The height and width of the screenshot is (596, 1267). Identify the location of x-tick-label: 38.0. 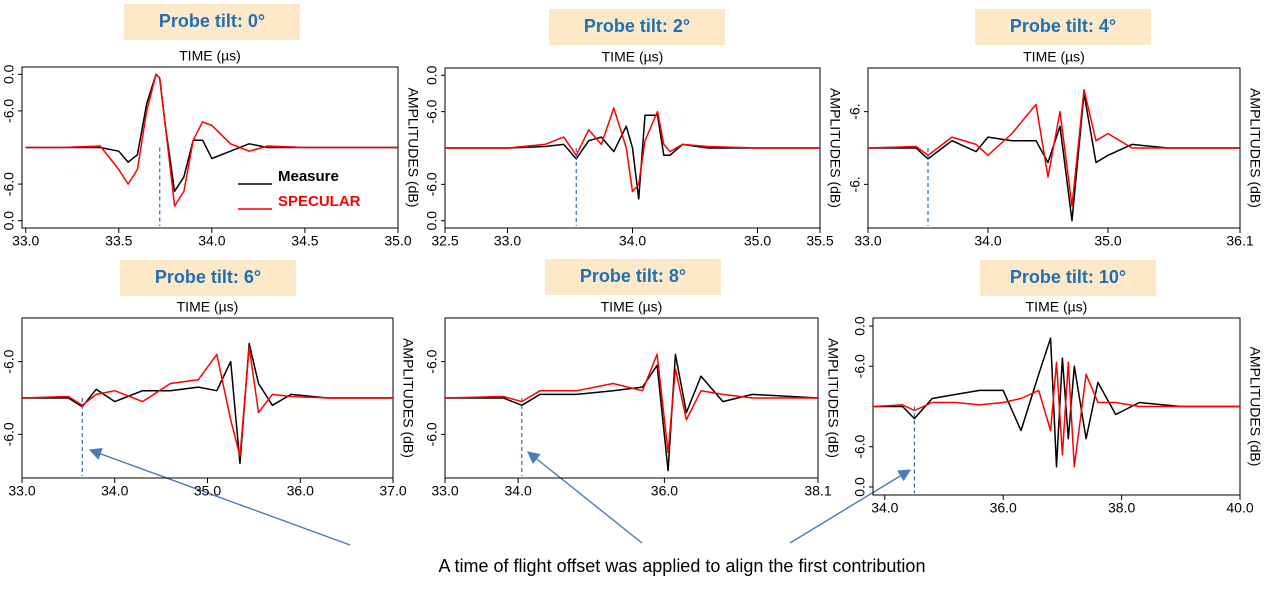
(1121, 508).